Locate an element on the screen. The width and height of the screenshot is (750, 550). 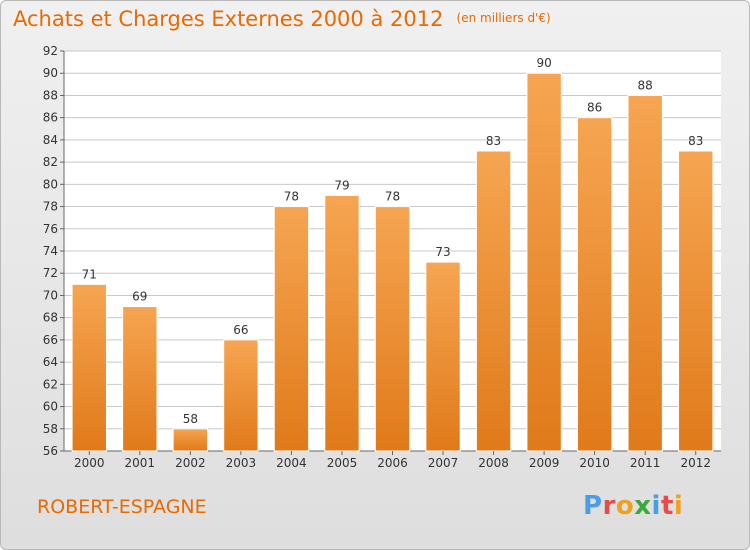
data-label: 66 is located at coordinates (240, 330).